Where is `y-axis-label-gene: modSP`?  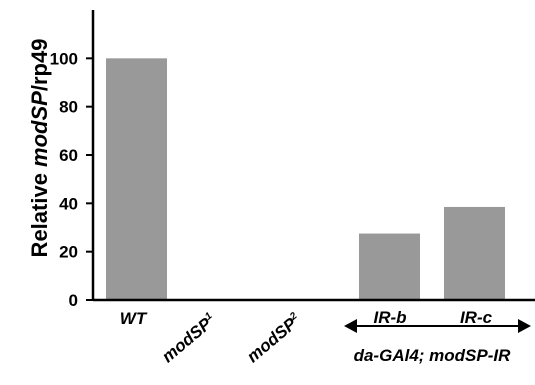
y-axis-label-gene: modSP is located at coordinates (39, 129).